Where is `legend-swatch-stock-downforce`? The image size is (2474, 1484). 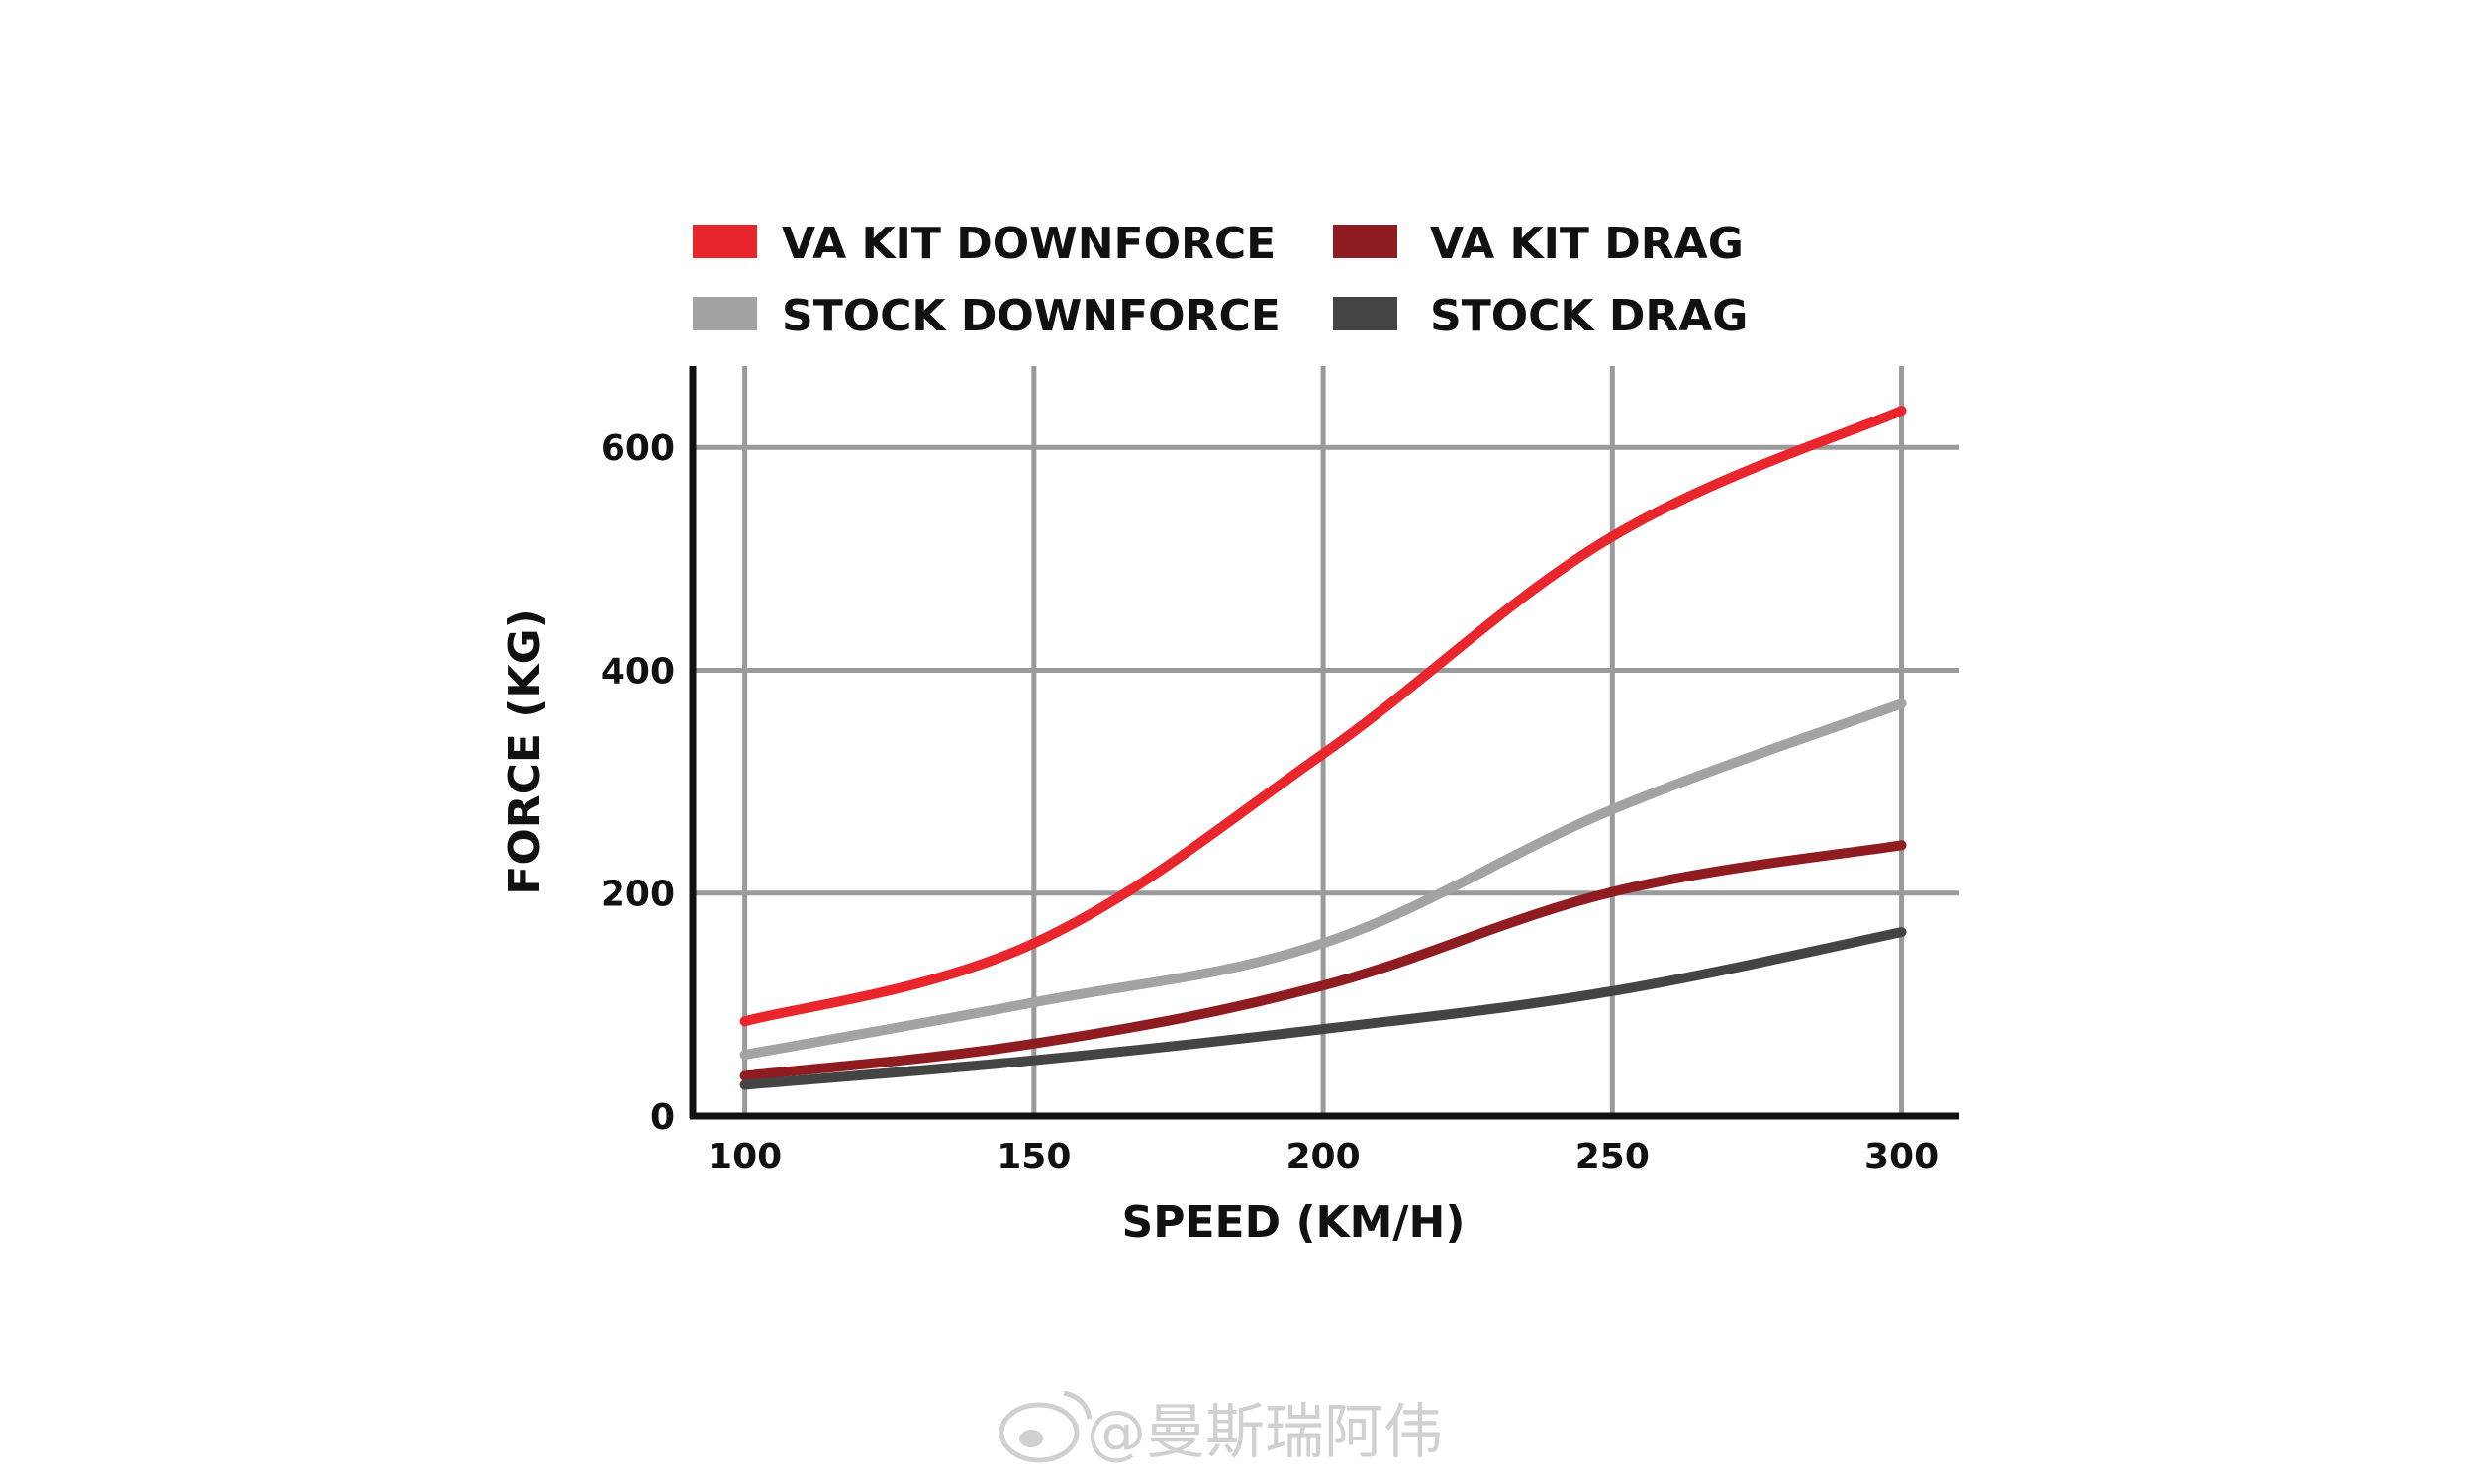 legend-swatch-stock-downforce is located at coordinates (725, 313).